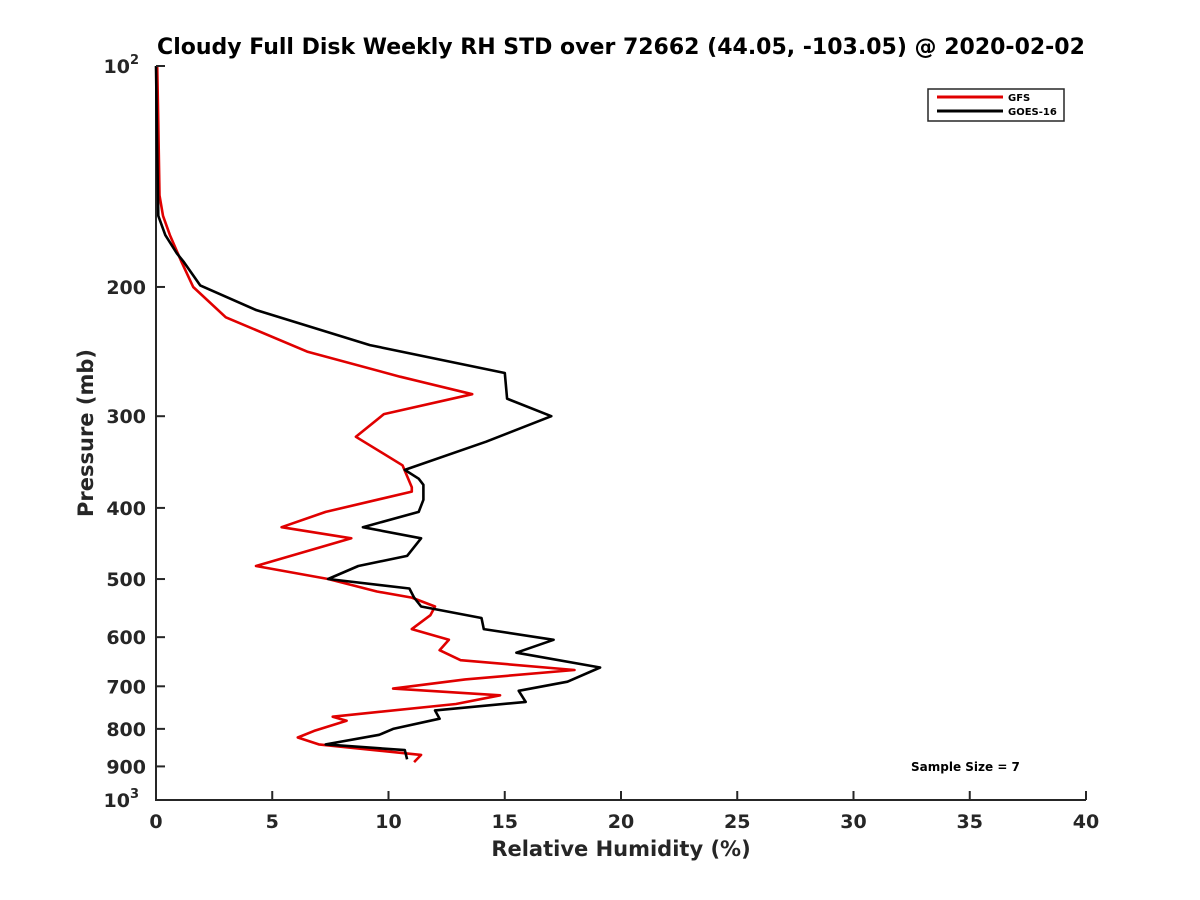 Image resolution: width=1200 pixels, height=900 pixels. I want to click on y-tick-label: 500, so click(126, 580).